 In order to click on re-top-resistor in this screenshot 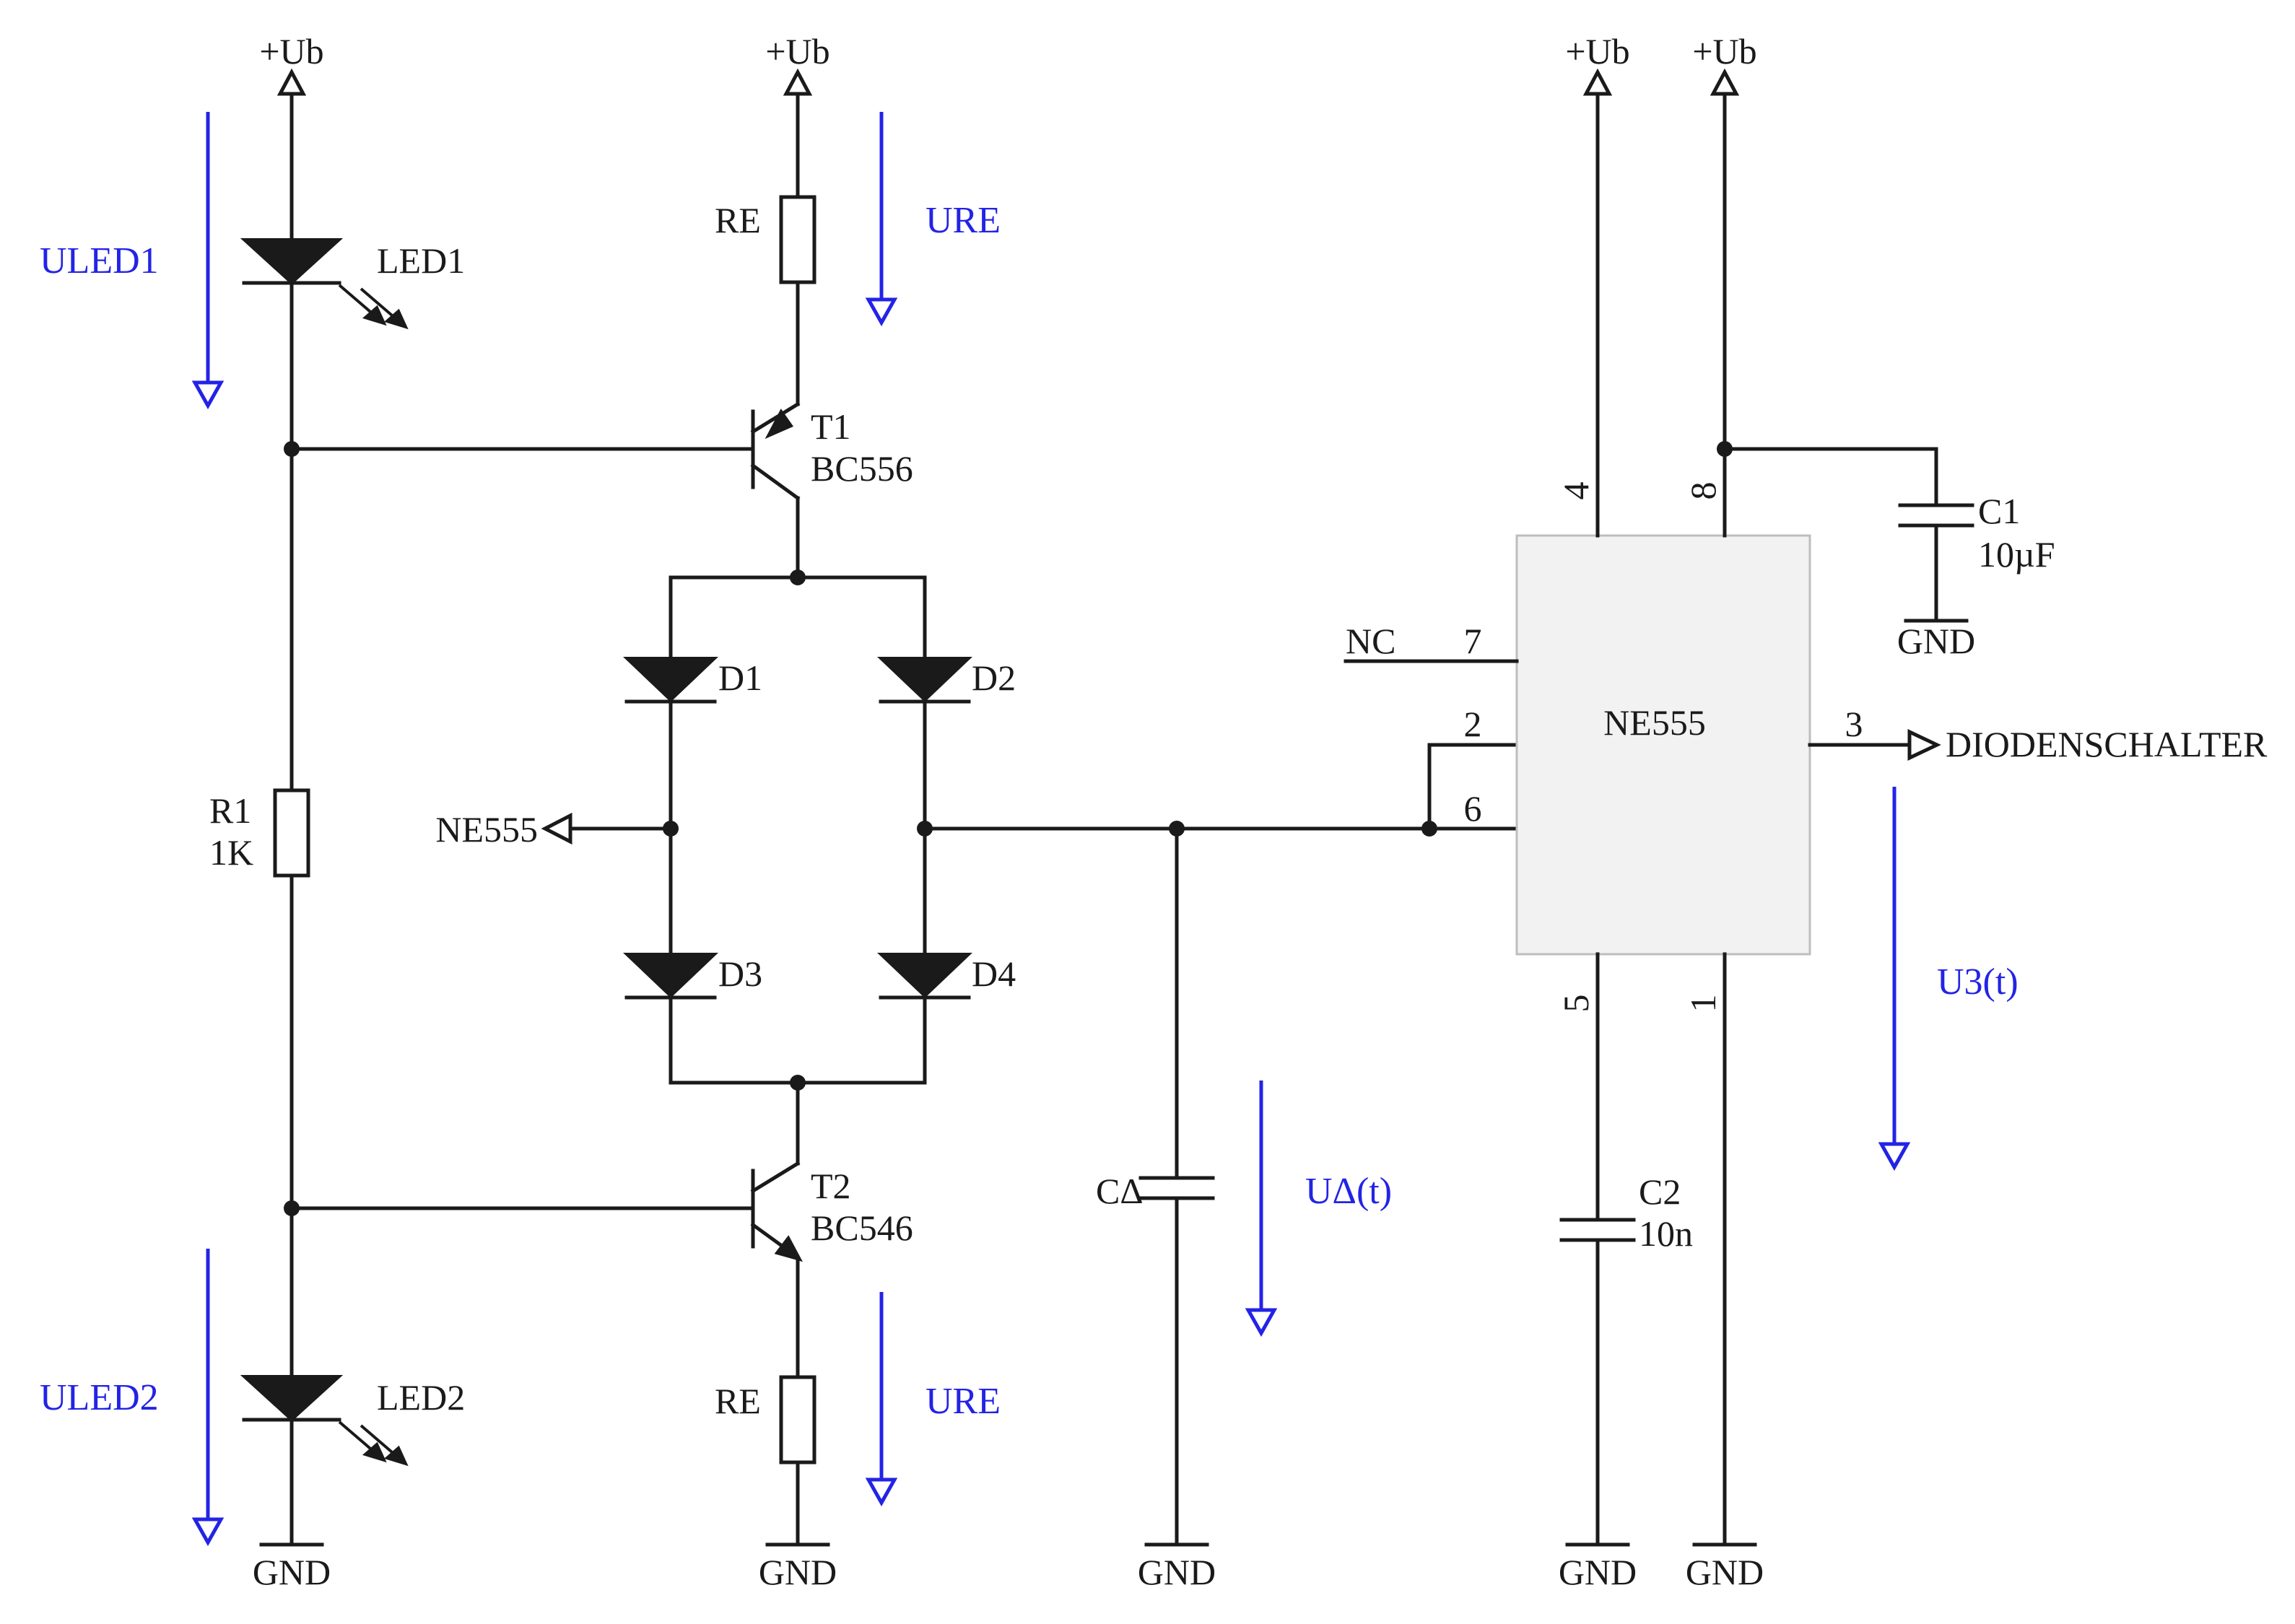, I will do `click(797, 239)`.